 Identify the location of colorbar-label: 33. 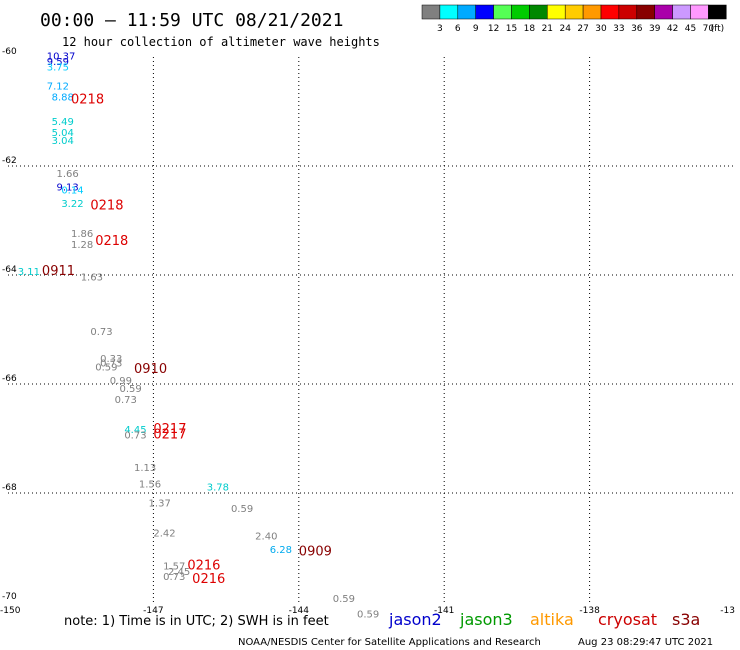
(618, 29).